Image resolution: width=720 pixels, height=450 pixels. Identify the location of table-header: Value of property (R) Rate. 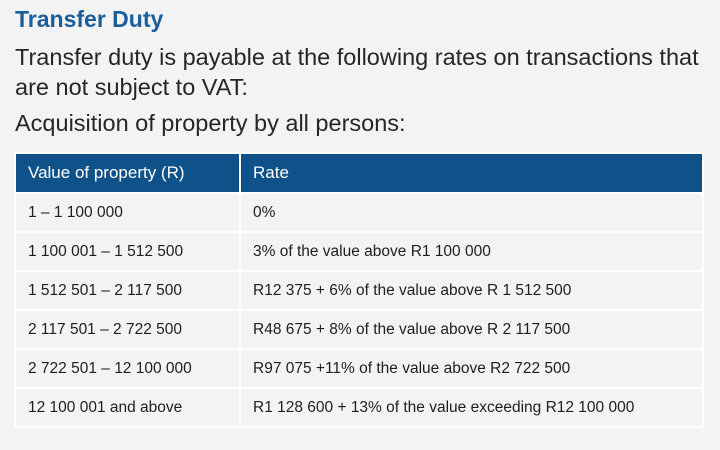
(359, 173).